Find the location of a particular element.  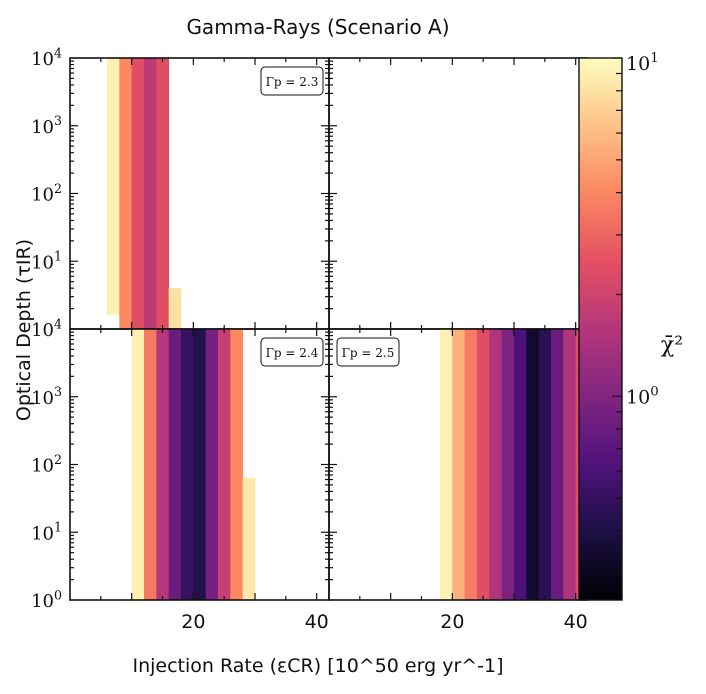

x-axis-label: Injection Rate (εCR) [10^50 erg yr^-1] is located at coordinates (317, 666).